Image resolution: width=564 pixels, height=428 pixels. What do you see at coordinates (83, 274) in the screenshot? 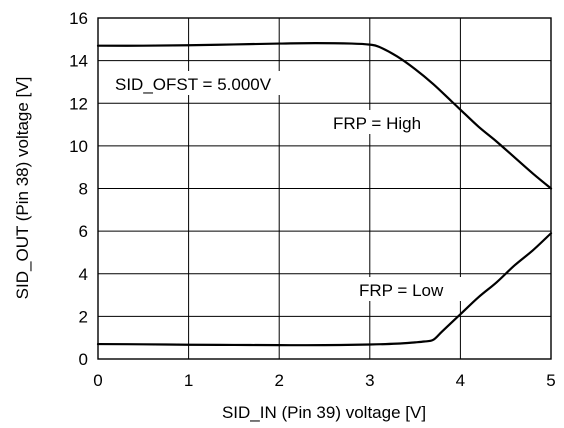
I see `y-tick-label: 4` at bounding box center [83, 274].